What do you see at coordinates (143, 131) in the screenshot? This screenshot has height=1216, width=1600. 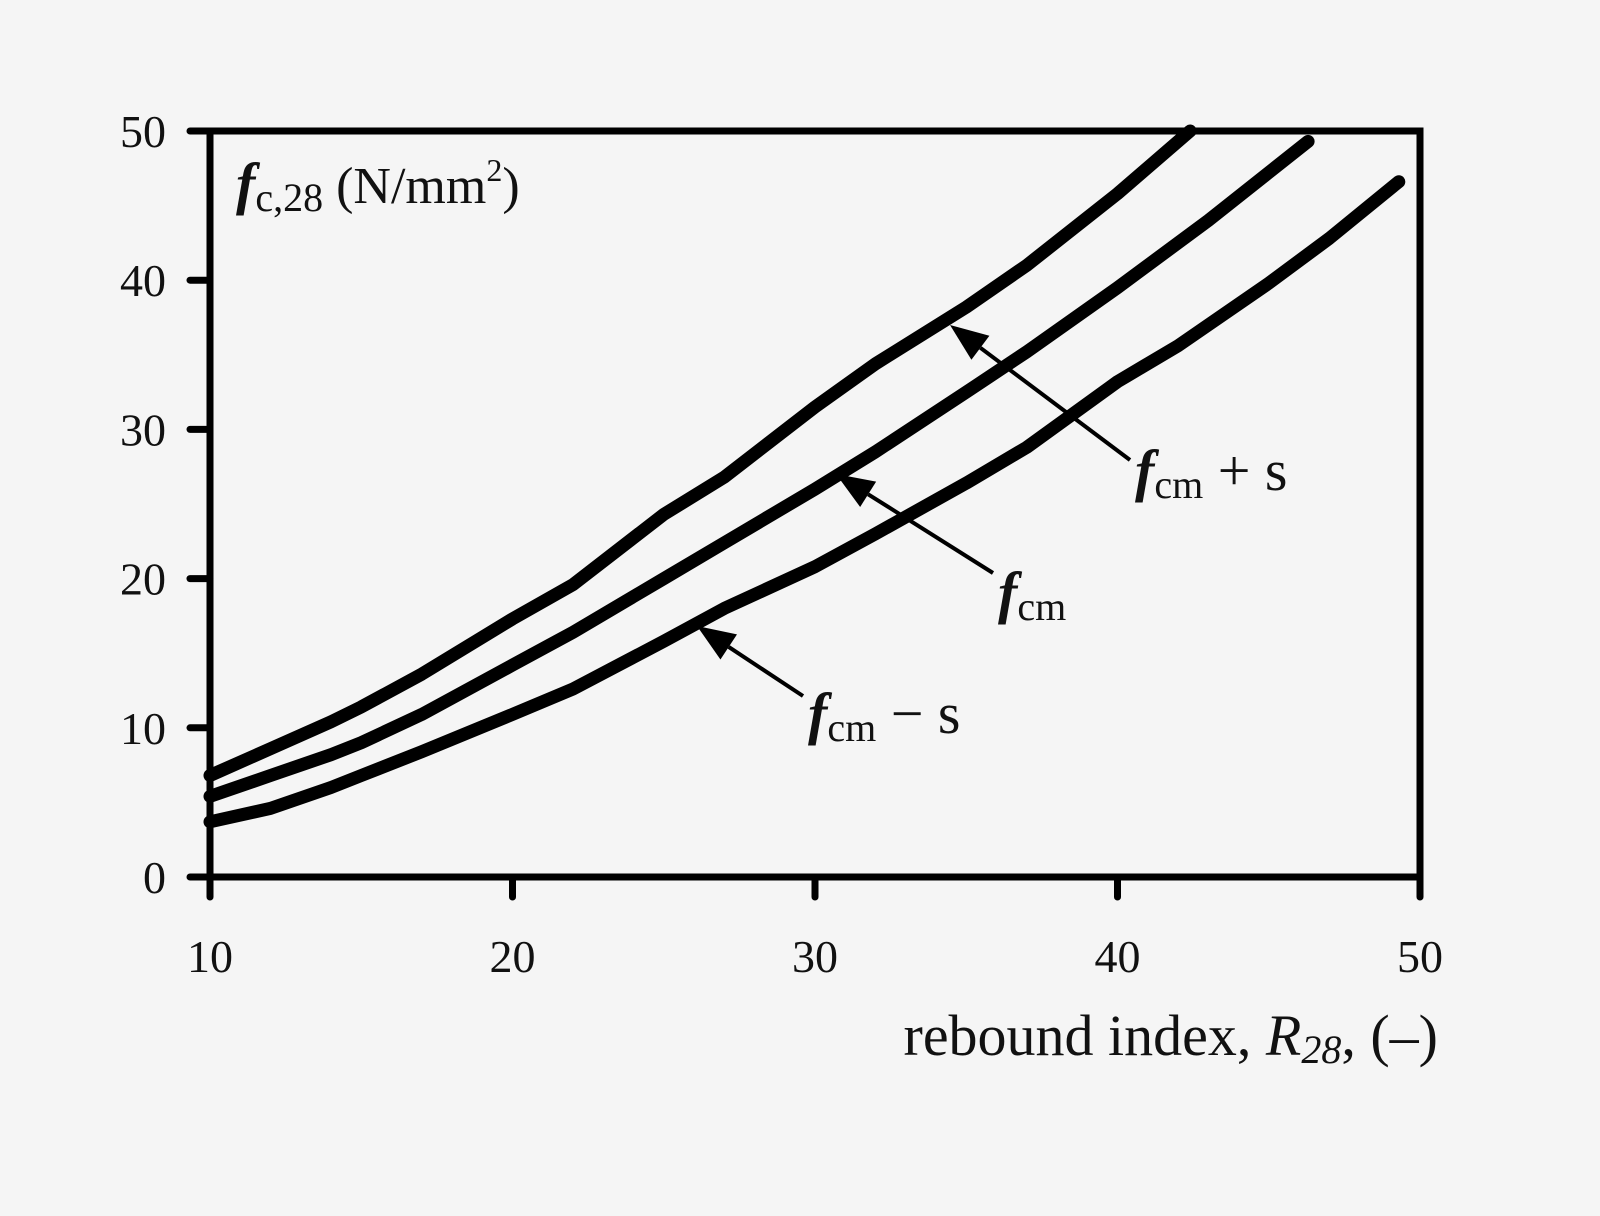 I see `y-tick-label: 50` at bounding box center [143, 131].